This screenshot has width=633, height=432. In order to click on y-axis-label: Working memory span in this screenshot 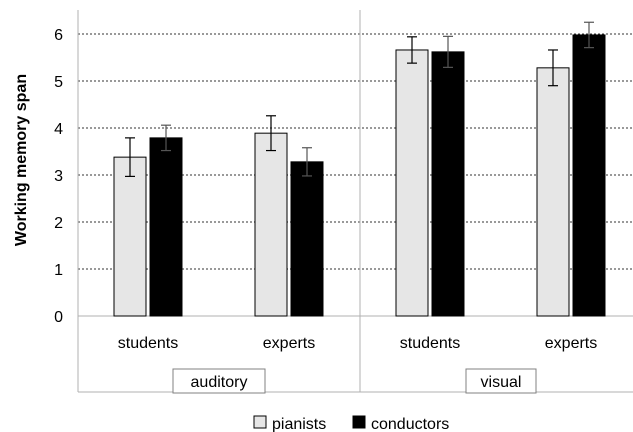, I will do `click(21, 160)`.